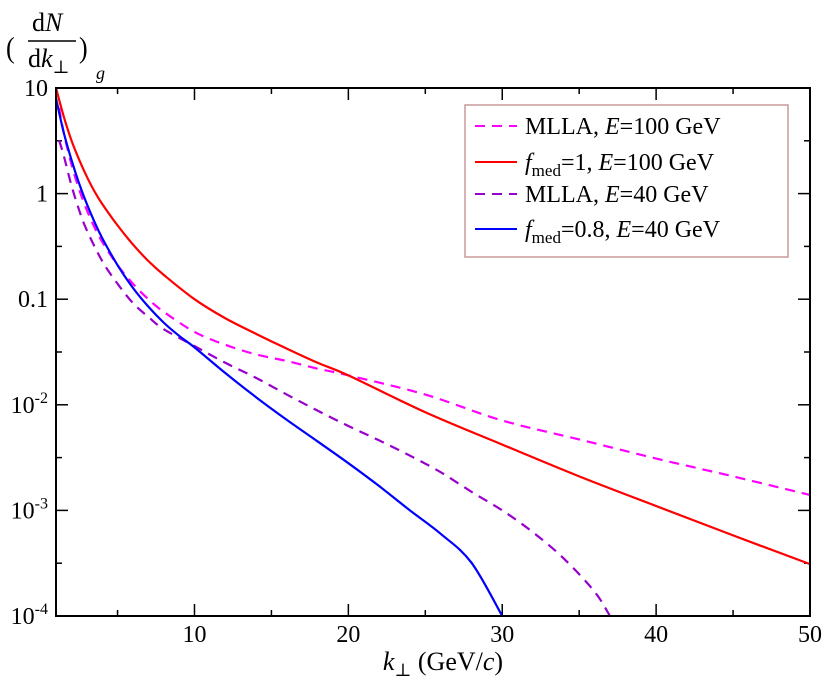 The width and height of the screenshot is (830, 686). Describe the element at coordinates (29, 509) in the screenshot. I see `y-tick-label: 10⁻³` at that location.